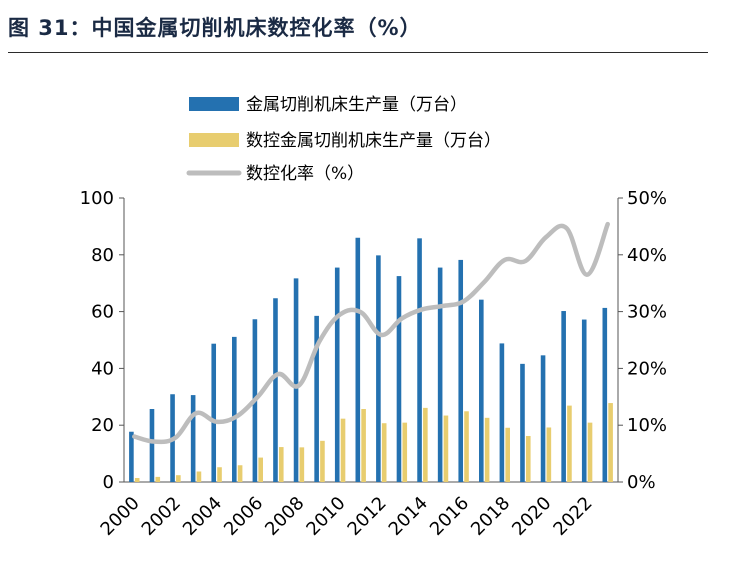  What do you see at coordinates (343, 450) in the screenshot?
I see `bar-cnc-2010` at bounding box center [343, 450].